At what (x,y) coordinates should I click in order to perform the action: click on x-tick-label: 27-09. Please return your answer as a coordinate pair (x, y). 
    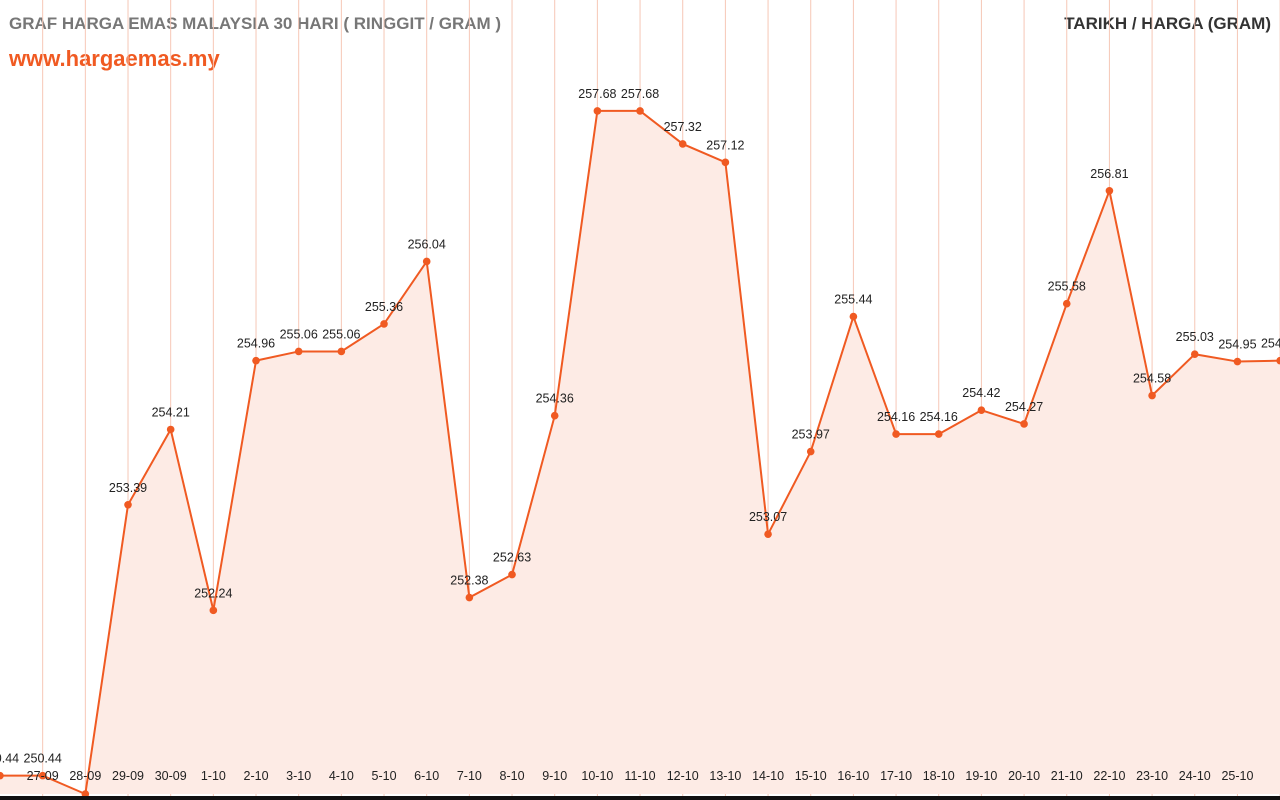
    Looking at the image, I should click on (43, 776).